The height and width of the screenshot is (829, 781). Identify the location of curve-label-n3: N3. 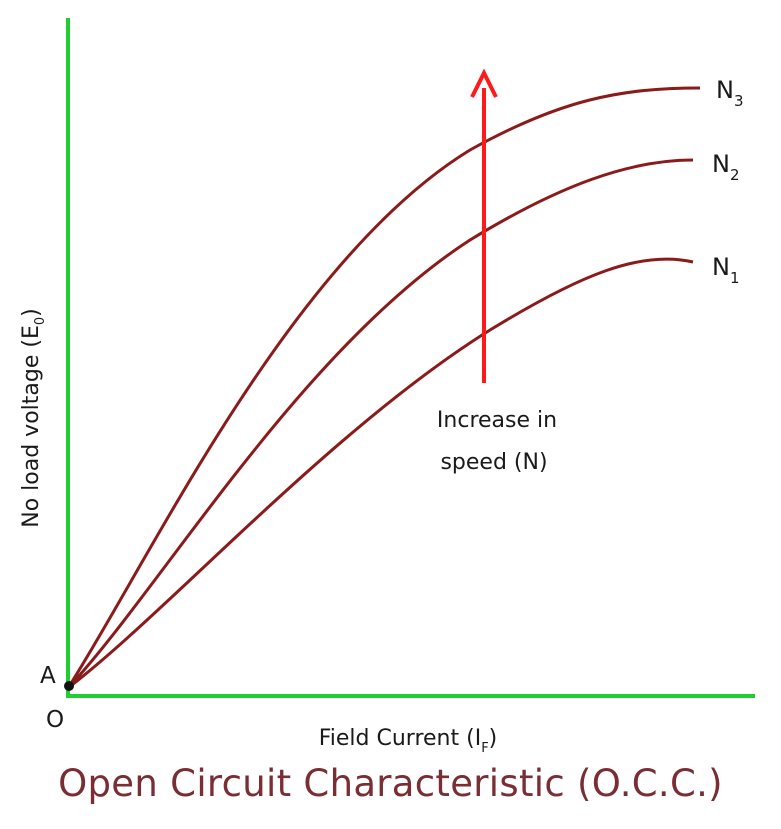
(730, 93).